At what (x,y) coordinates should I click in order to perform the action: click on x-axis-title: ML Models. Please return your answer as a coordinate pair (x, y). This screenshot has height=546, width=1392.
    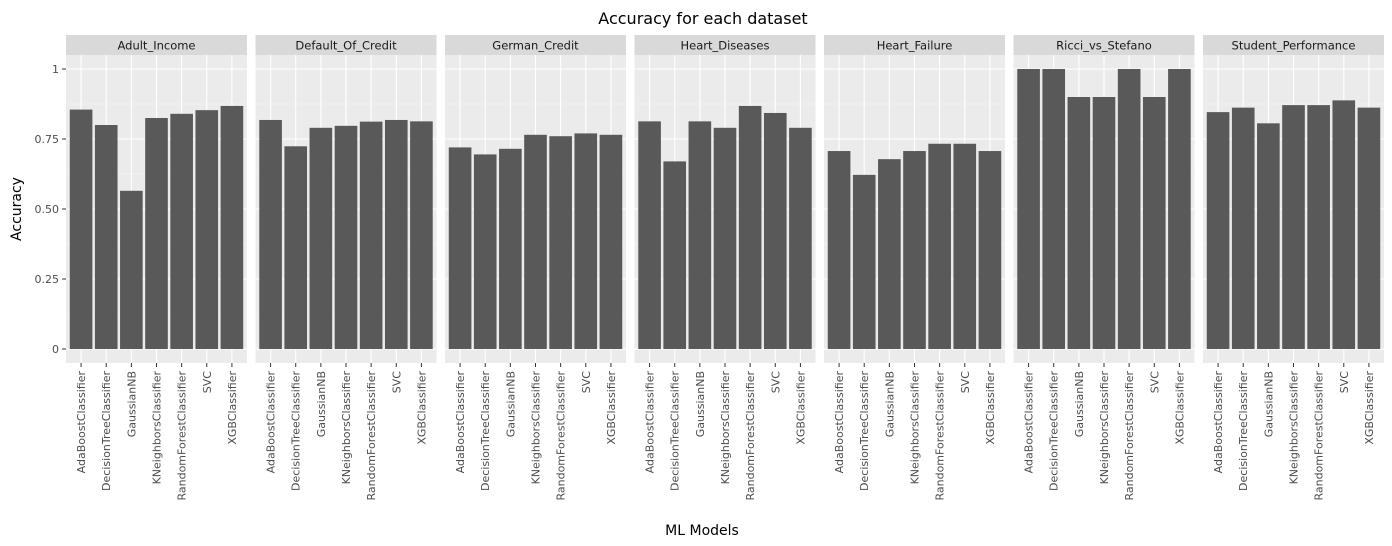
    Looking at the image, I should click on (702, 531).